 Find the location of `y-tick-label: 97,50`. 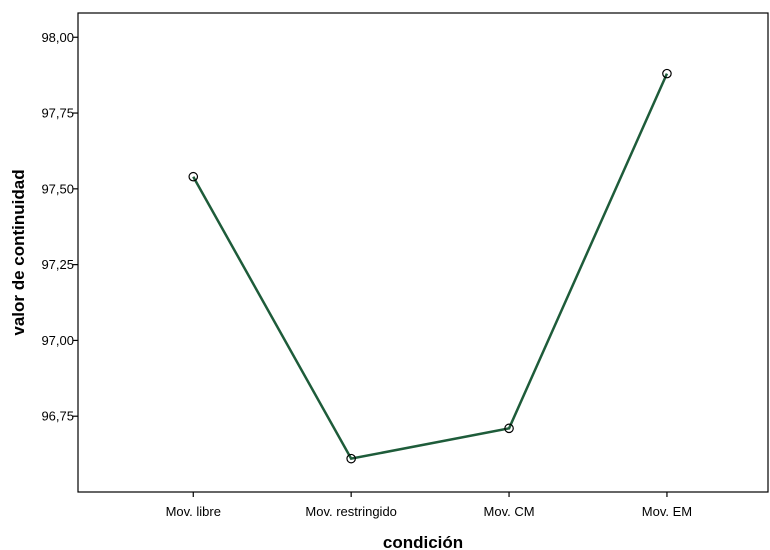

y-tick-label: 97,50 is located at coordinates (57, 188).